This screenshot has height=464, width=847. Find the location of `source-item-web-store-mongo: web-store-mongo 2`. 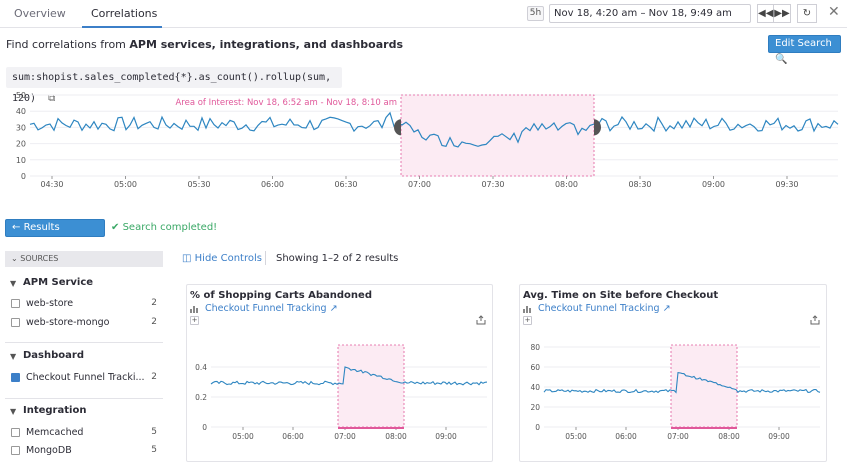

source-item-web-store-mongo: web-store-mongo 2 is located at coordinates (84, 323).